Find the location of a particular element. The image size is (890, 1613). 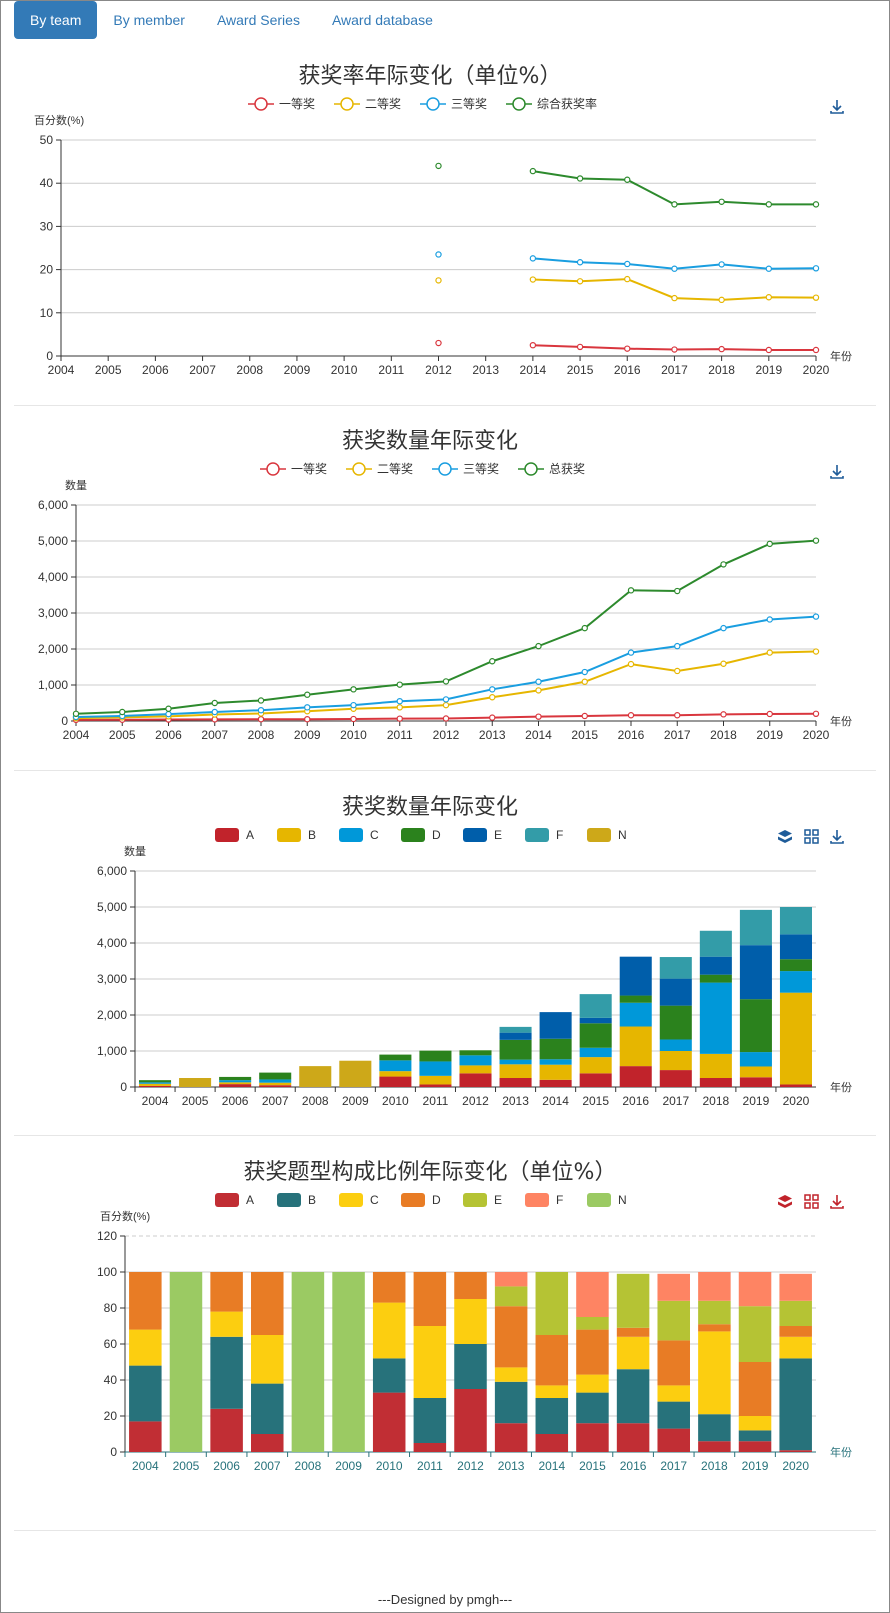

bar-D-2012 is located at coordinates (470, 1285).